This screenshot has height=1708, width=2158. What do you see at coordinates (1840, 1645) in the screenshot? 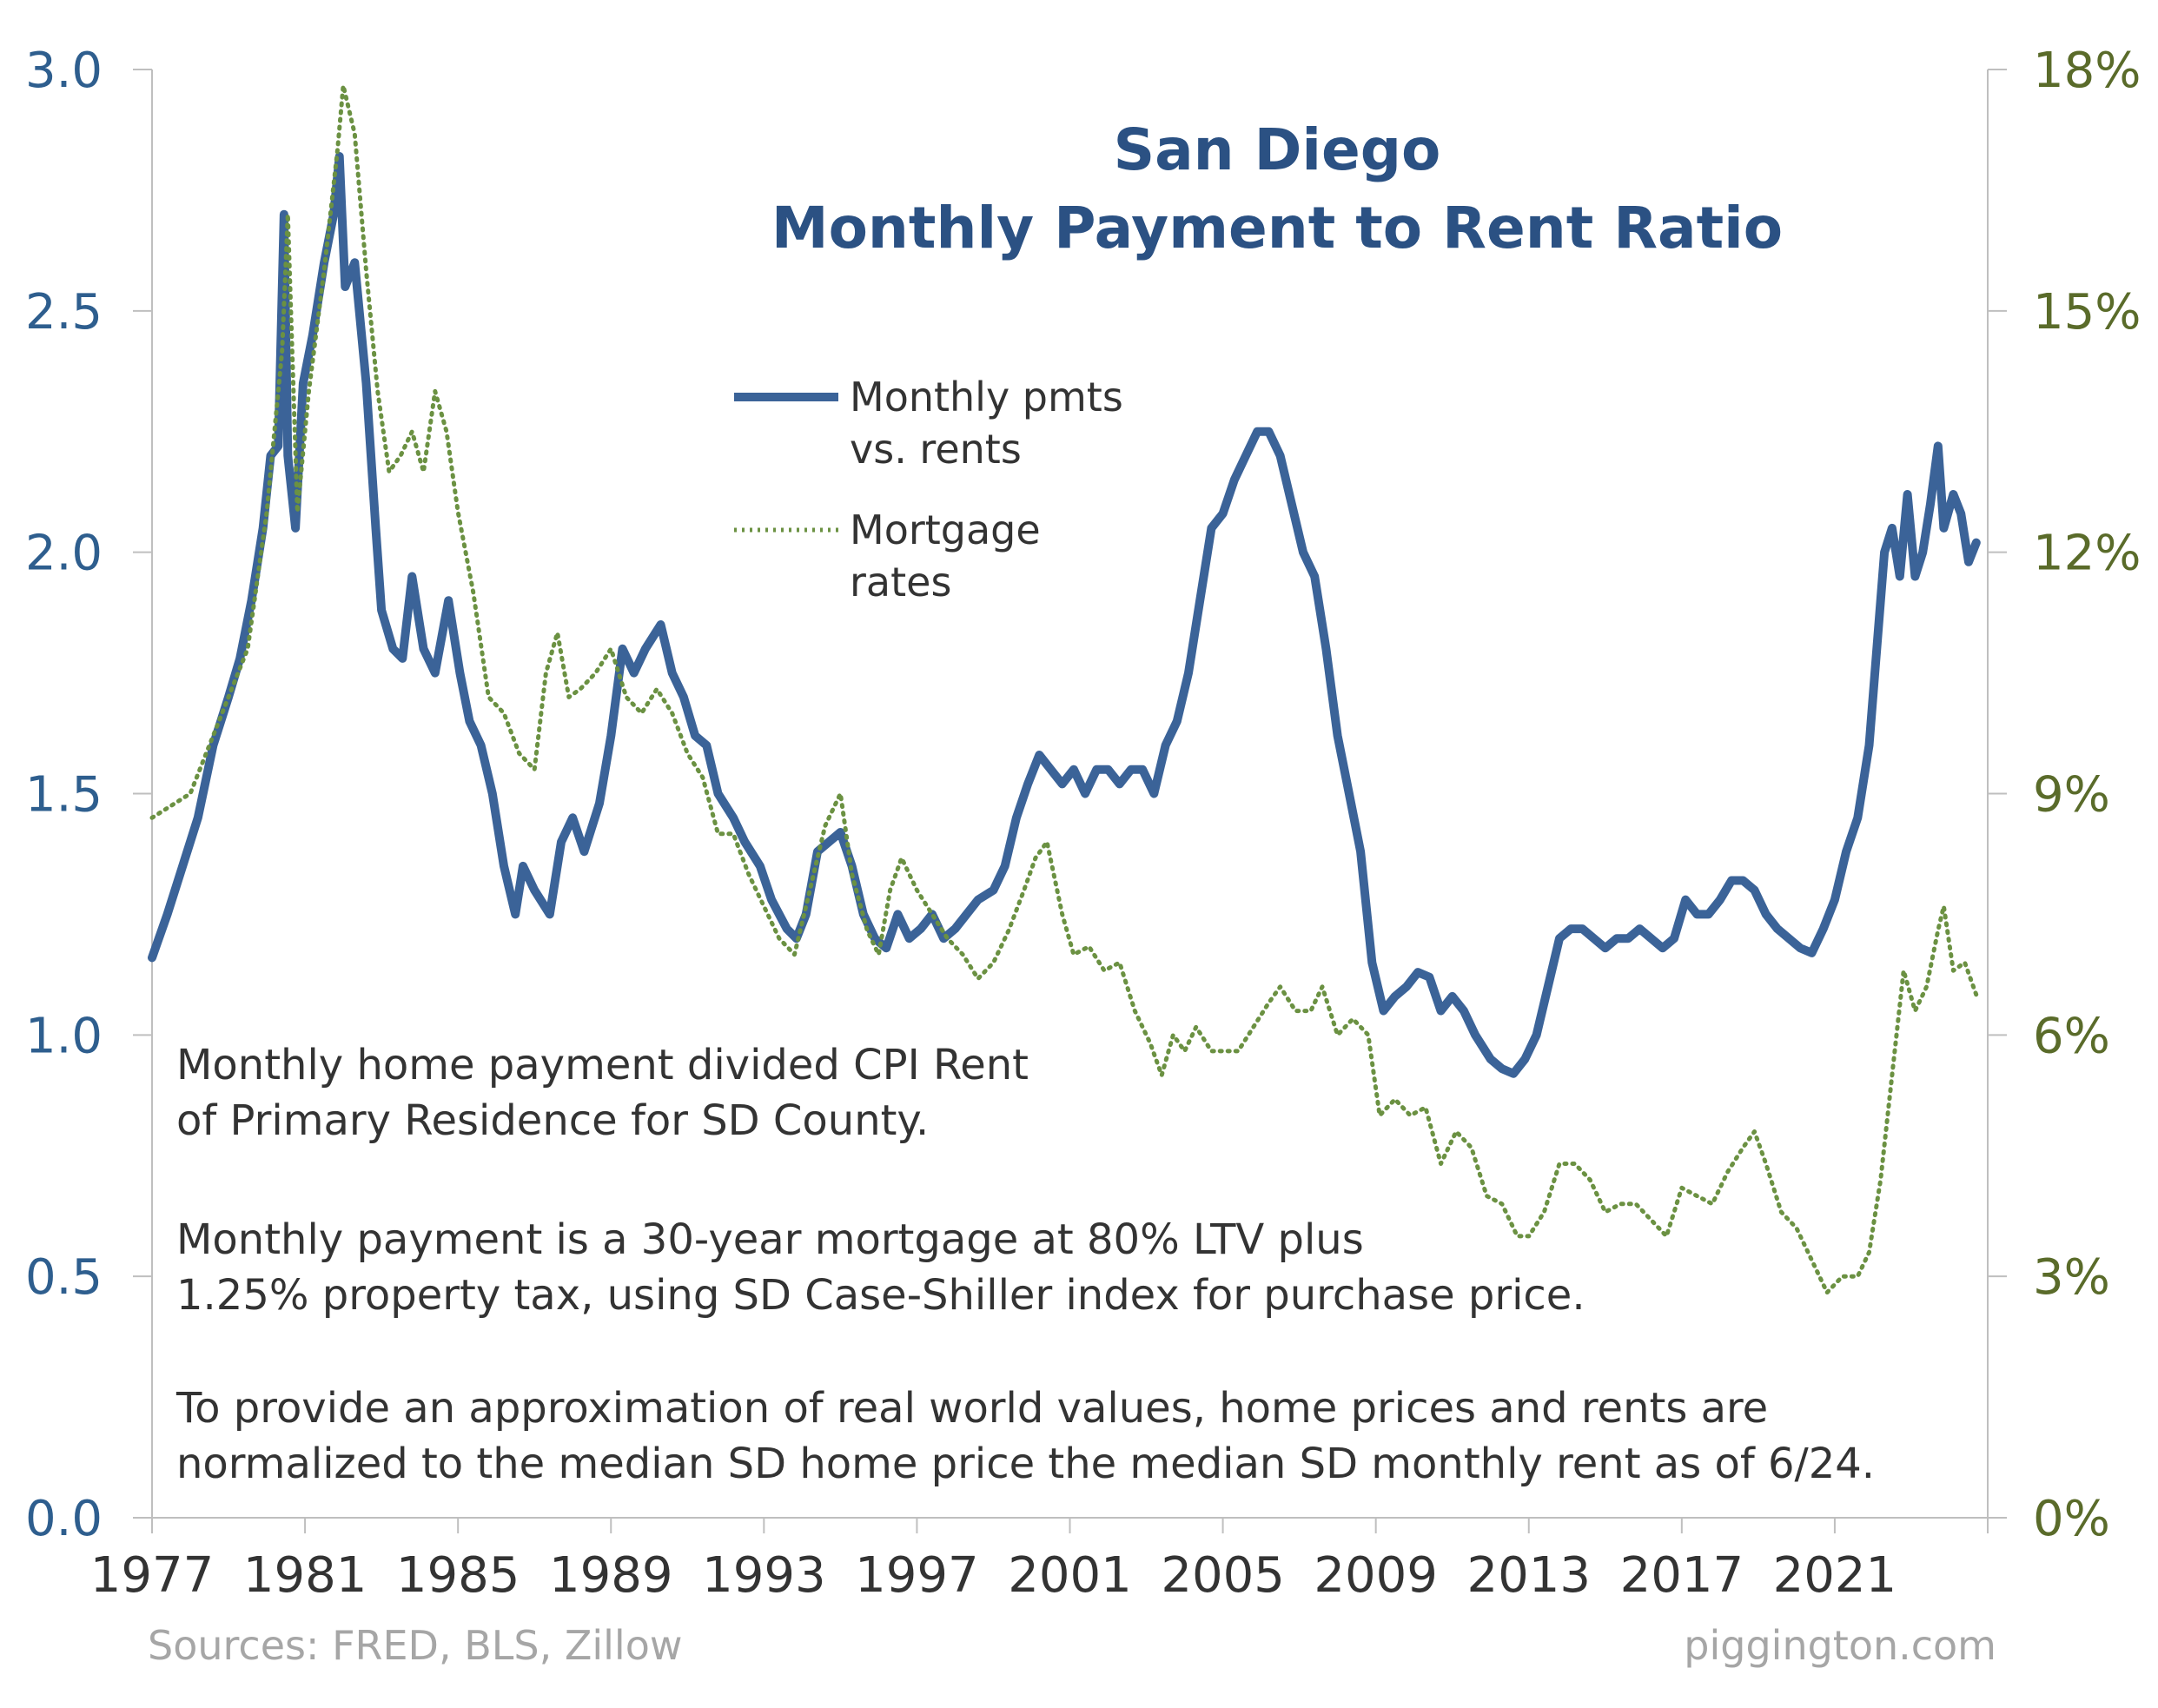
I see `source-right: piggington.com` at bounding box center [1840, 1645].